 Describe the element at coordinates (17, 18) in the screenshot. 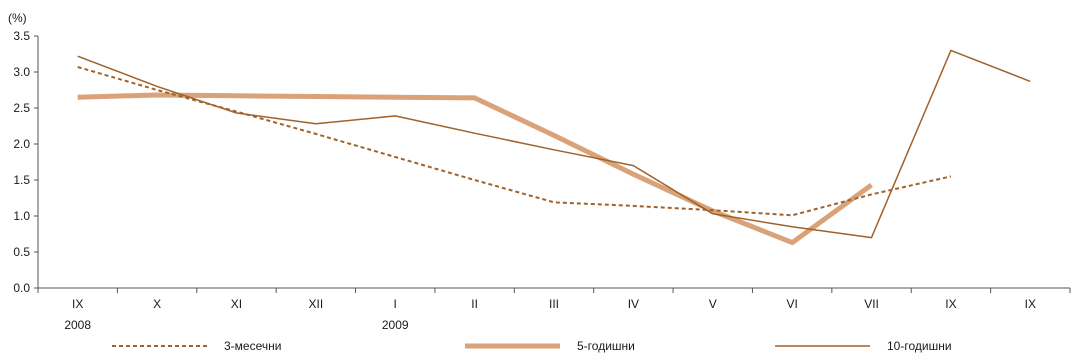

I see `y-axis-unit-label: (%)` at that location.